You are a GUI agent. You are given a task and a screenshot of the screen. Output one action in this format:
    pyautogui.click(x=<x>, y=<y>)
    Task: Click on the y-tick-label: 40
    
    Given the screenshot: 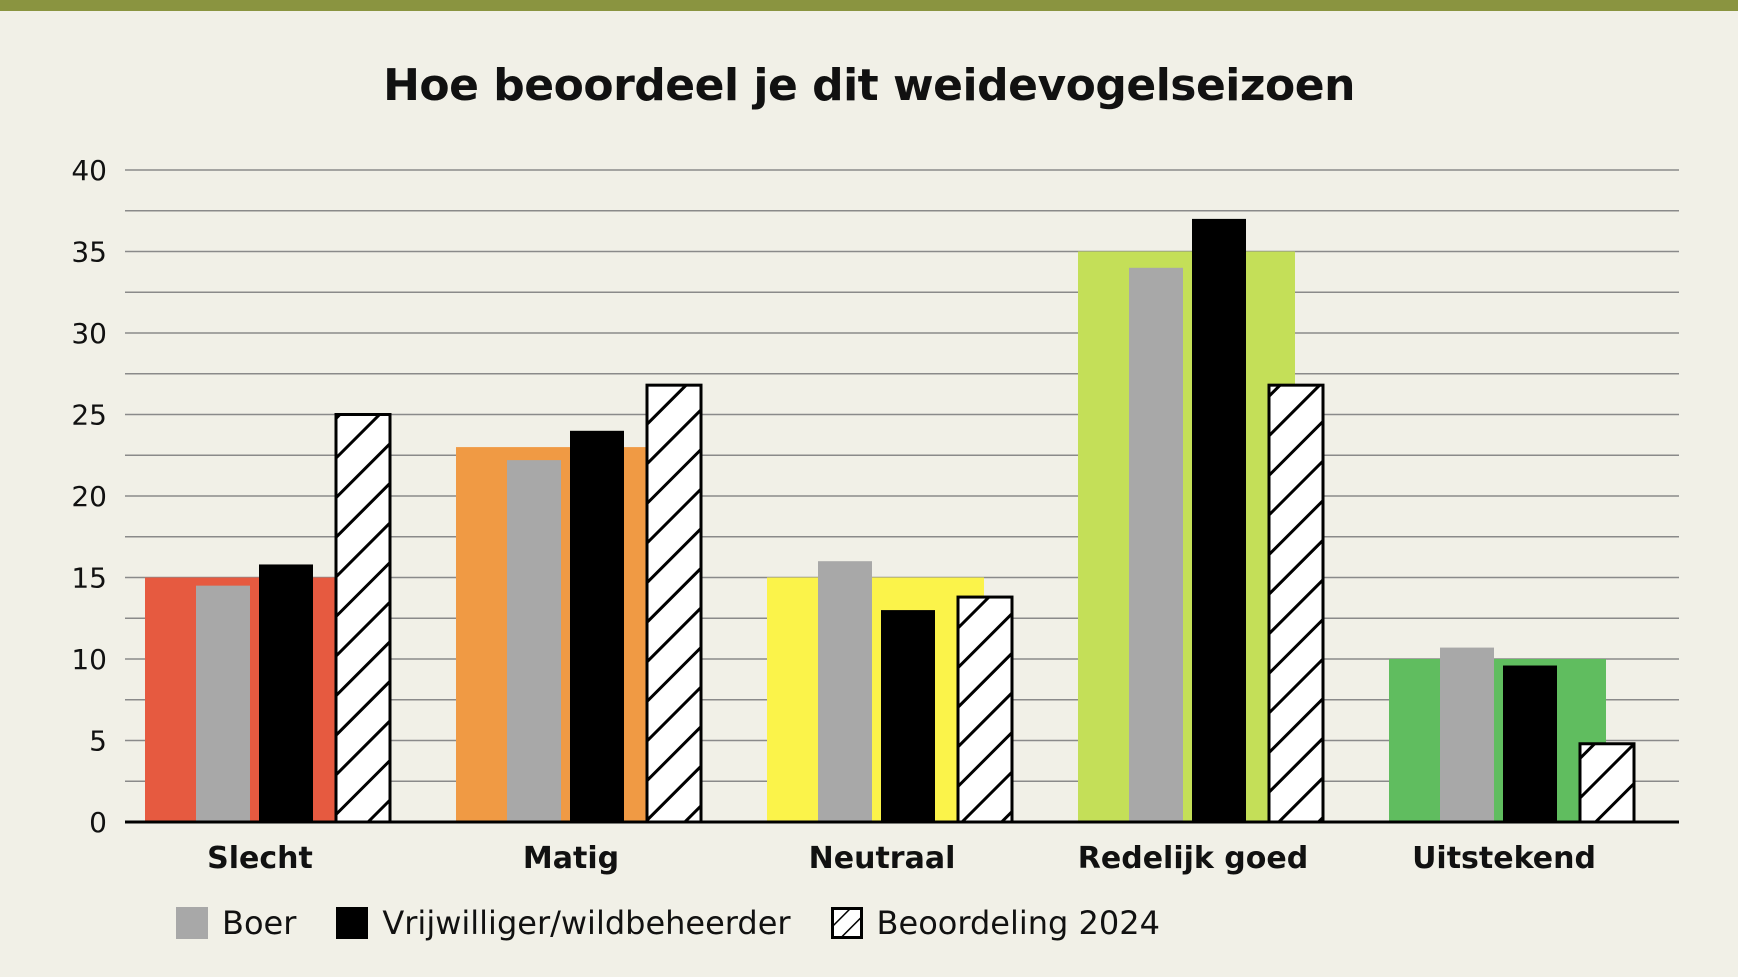 What is the action you would take?
    pyautogui.click(x=89, y=170)
    